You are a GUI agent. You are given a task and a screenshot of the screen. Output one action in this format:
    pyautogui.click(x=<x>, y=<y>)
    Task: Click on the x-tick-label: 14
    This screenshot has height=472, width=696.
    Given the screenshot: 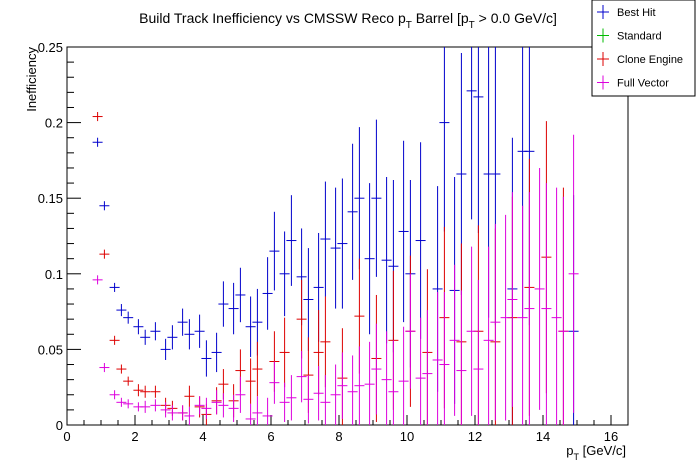 What is the action you would take?
    pyautogui.click(x=543, y=436)
    